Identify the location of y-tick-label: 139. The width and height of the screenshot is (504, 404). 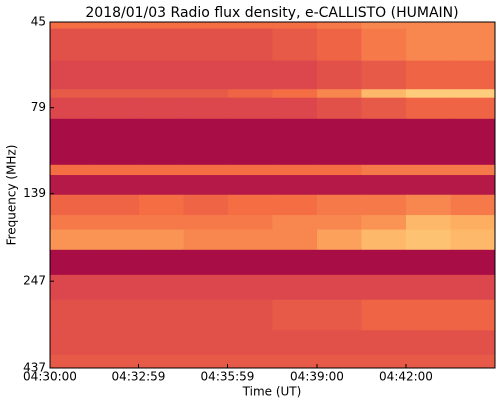
(34, 193).